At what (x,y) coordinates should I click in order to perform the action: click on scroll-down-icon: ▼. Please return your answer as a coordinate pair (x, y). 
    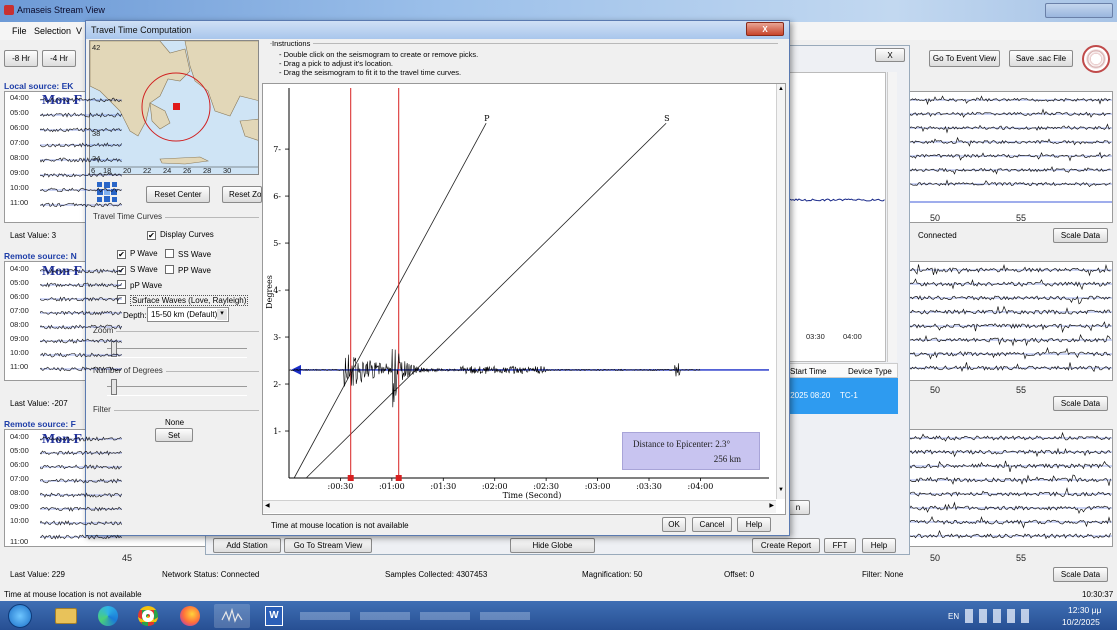
    Looking at the image, I should click on (781, 490).